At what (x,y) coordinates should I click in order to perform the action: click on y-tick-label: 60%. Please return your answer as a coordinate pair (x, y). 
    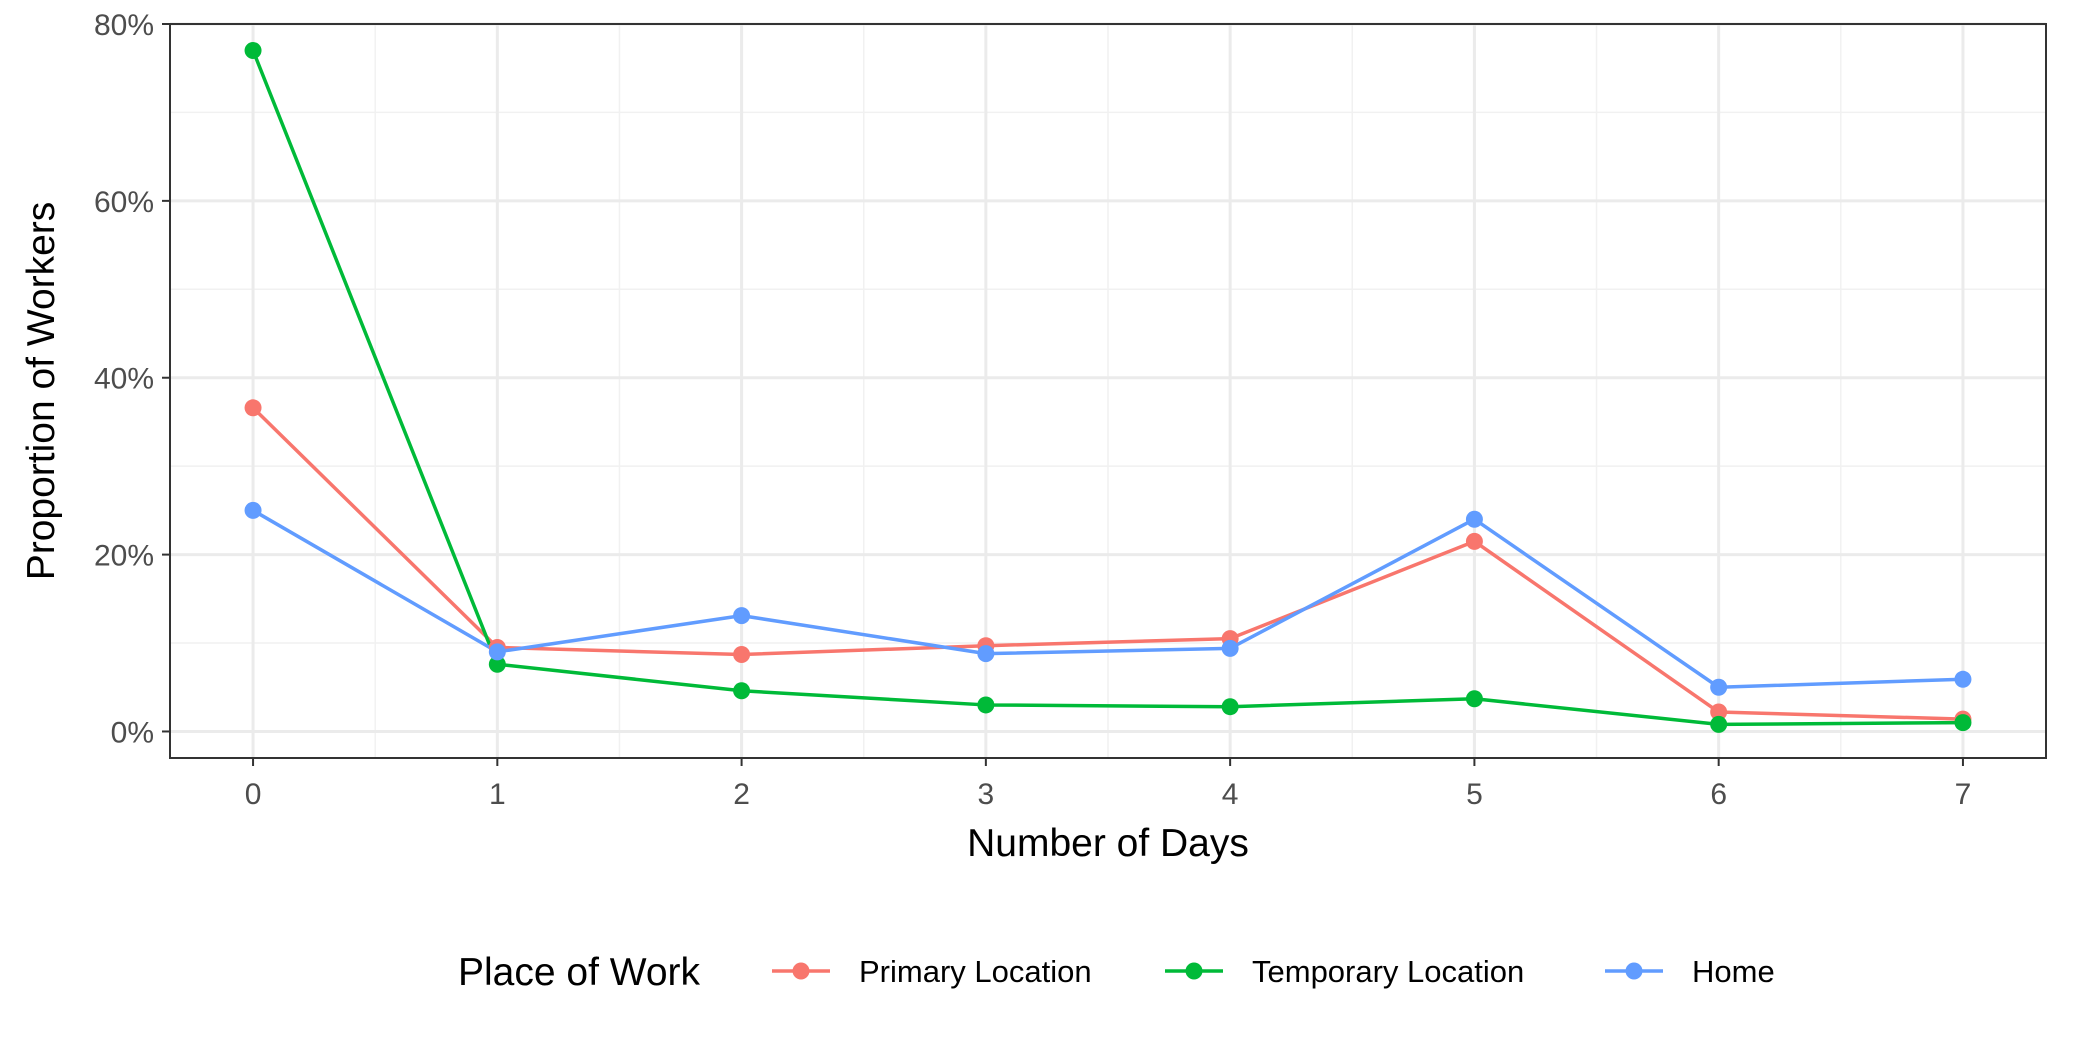
    Looking at the image, I should click on (124, 202).